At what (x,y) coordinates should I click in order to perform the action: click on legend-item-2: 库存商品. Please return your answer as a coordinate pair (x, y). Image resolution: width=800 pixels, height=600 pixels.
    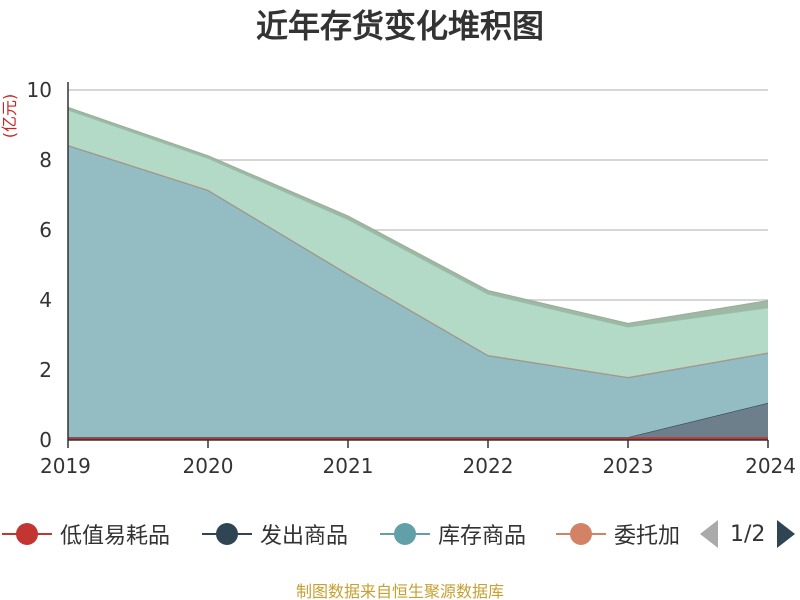
    Looking at the image, I should click on (453, 534).